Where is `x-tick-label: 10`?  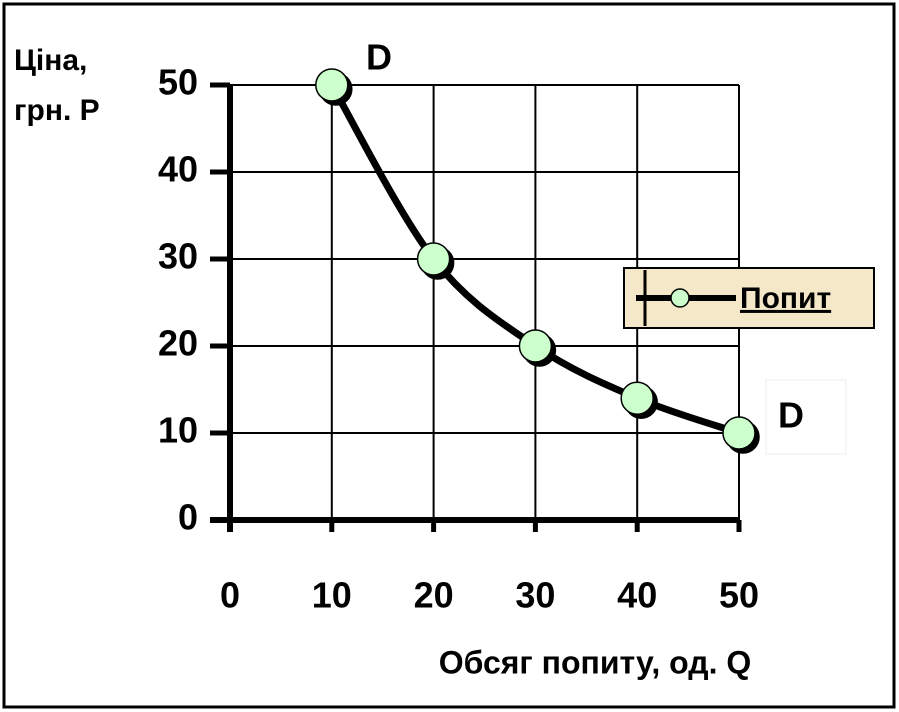 x-tick-label: 10 is located at coordinates (332, 595).